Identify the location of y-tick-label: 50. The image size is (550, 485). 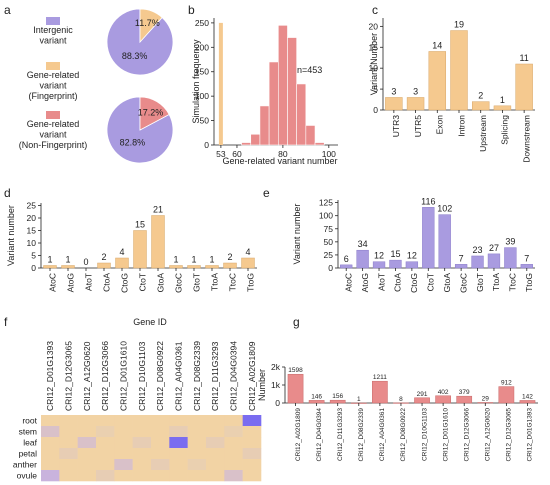
(329, 242).